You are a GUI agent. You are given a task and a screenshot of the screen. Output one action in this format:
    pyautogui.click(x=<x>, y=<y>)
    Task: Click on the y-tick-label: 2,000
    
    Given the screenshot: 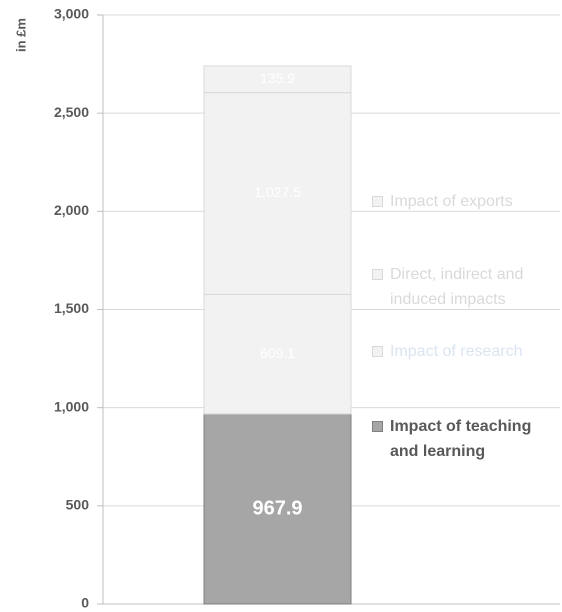 What is the action you would take?
    pyautogui.click(x=71, y=210)
    